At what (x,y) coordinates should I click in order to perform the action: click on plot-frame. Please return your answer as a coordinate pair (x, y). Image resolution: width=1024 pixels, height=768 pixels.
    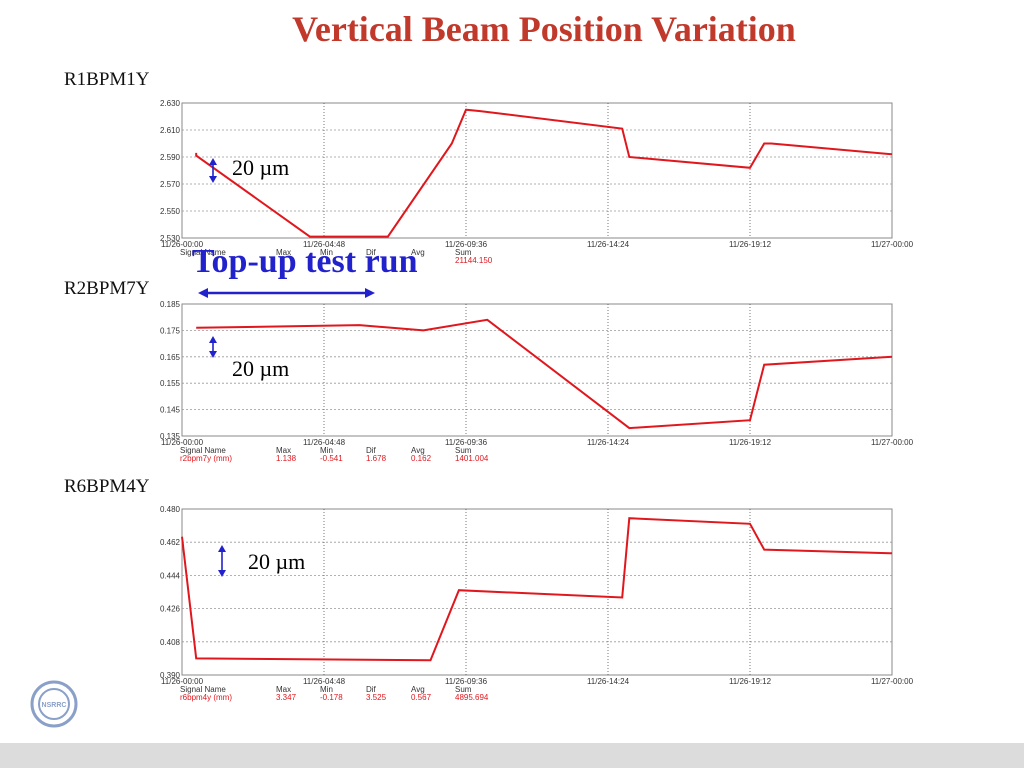
    Looking at the image, I should click on (537, 170).